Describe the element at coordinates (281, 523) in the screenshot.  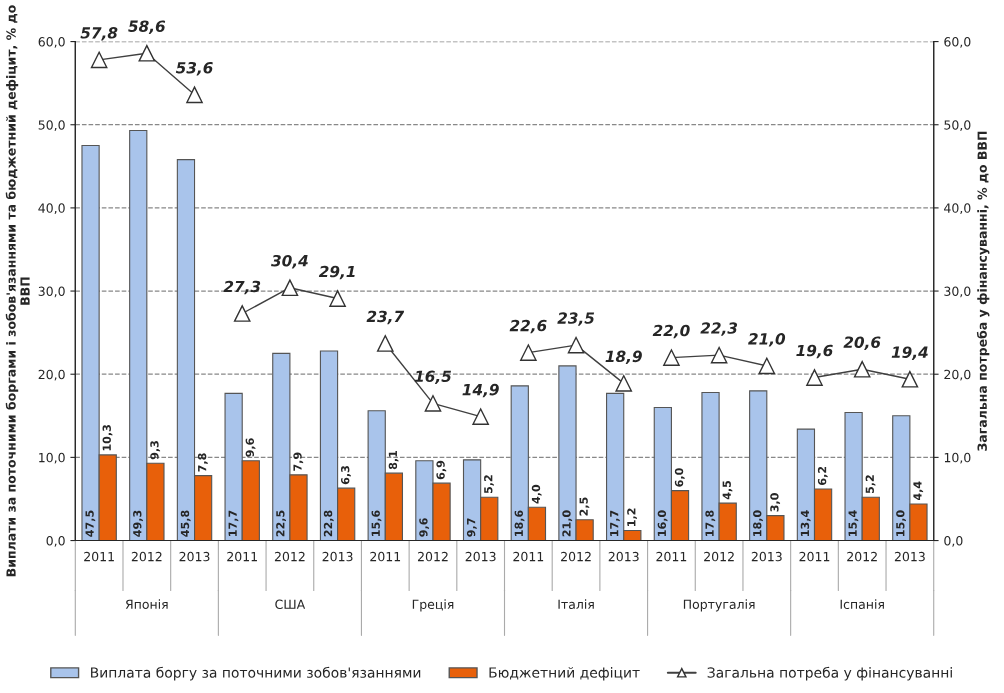
I see `data-label: 22,5` at that location.